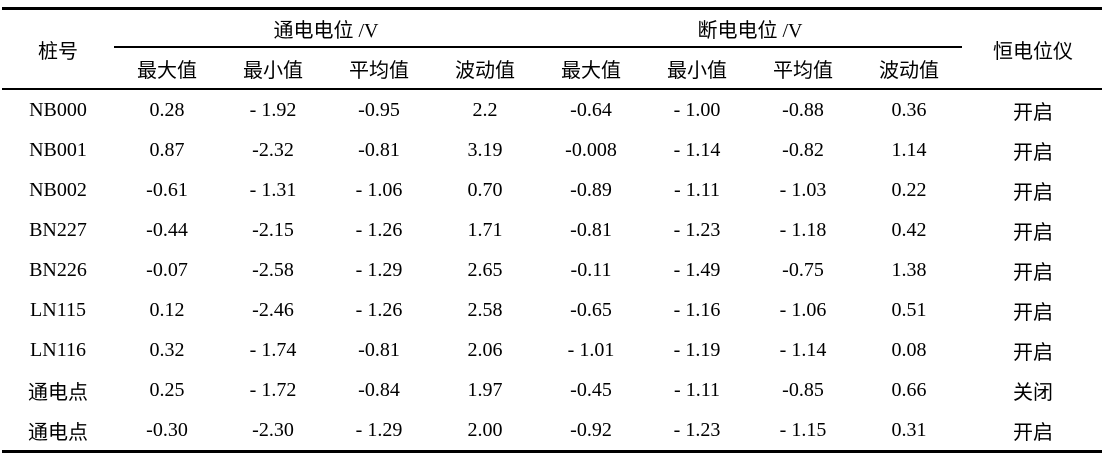 Image resolution: width=1102 pixels, height=457 pixels. Describe the element at coordinates (167, 389) in the screenshot. I see `value-cell: 0.25` at that location.